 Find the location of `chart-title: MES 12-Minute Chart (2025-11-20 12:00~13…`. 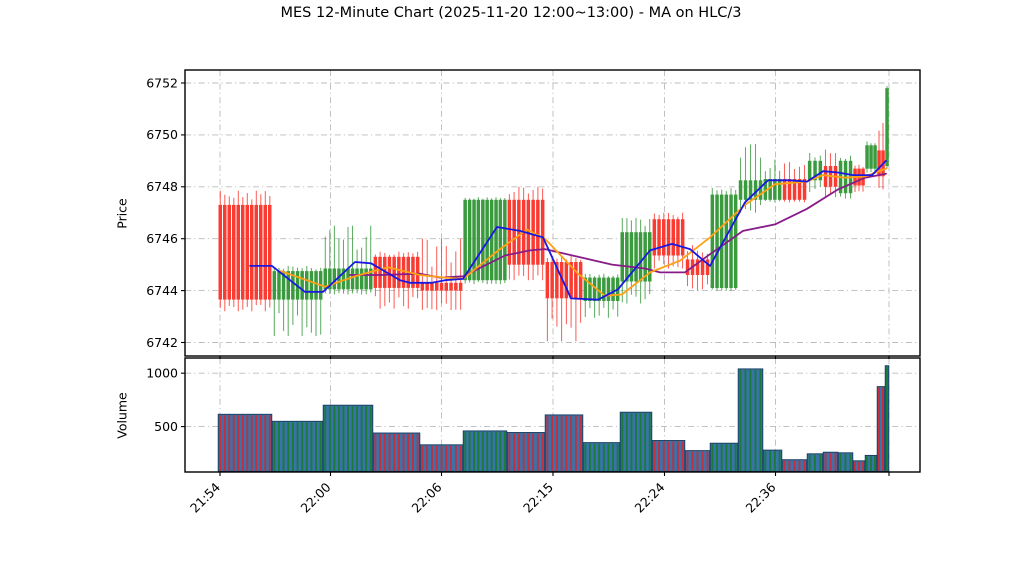

chart-title: MES 12-Minute Chart (2025-11-20 12:00~13… is located at coordinates (511, 13).